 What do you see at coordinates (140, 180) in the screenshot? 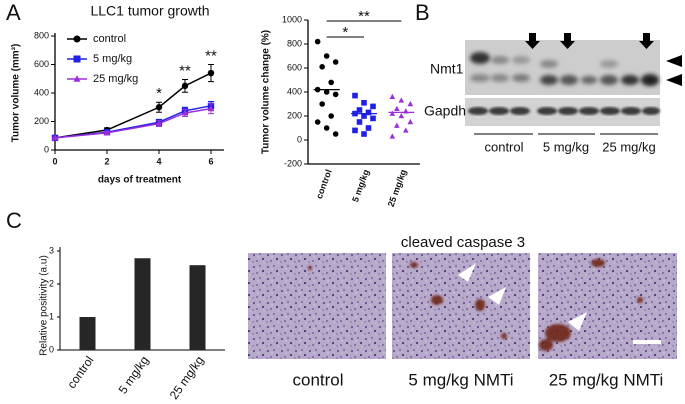
I see `x-axis-label: days of treatment` at bounding box center [140, 180].